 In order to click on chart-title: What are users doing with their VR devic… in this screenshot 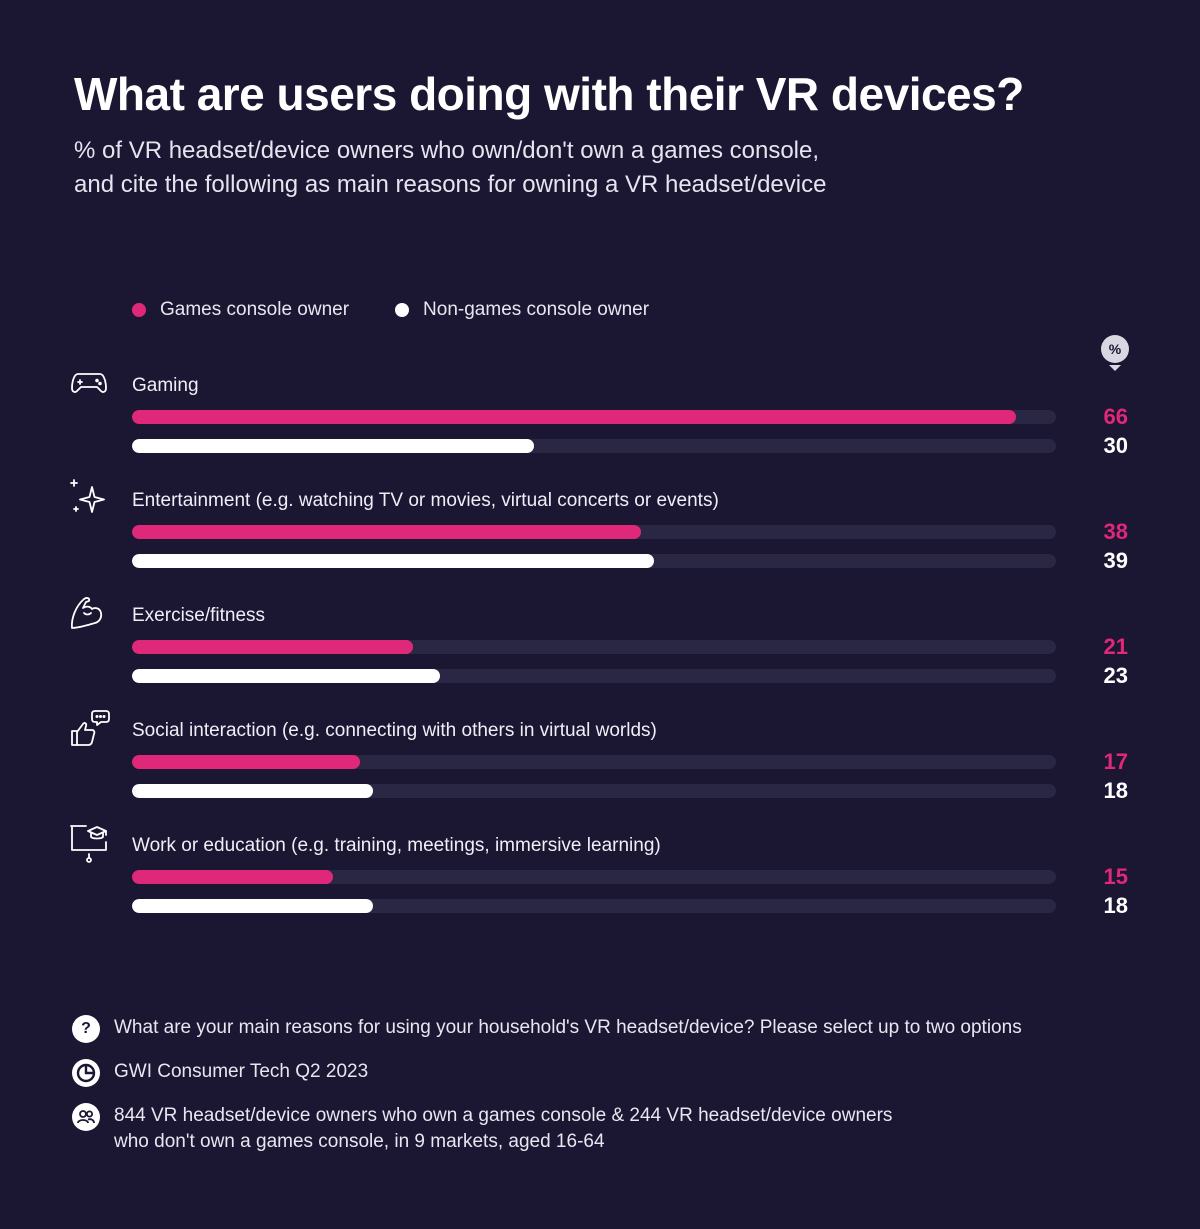, I will do `click(549, 94)`.